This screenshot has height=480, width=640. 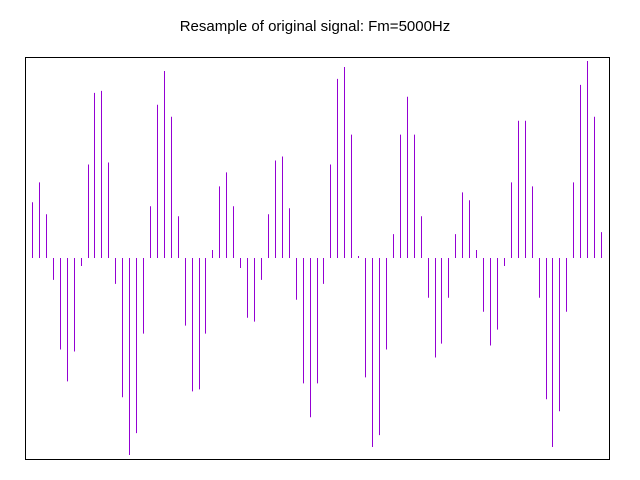 What do you see at coordinates (315, 26) in the screenshot?
I see `chart-title: Resample of original signal: Fm=5000Hz` at bounding box center [315, 26].